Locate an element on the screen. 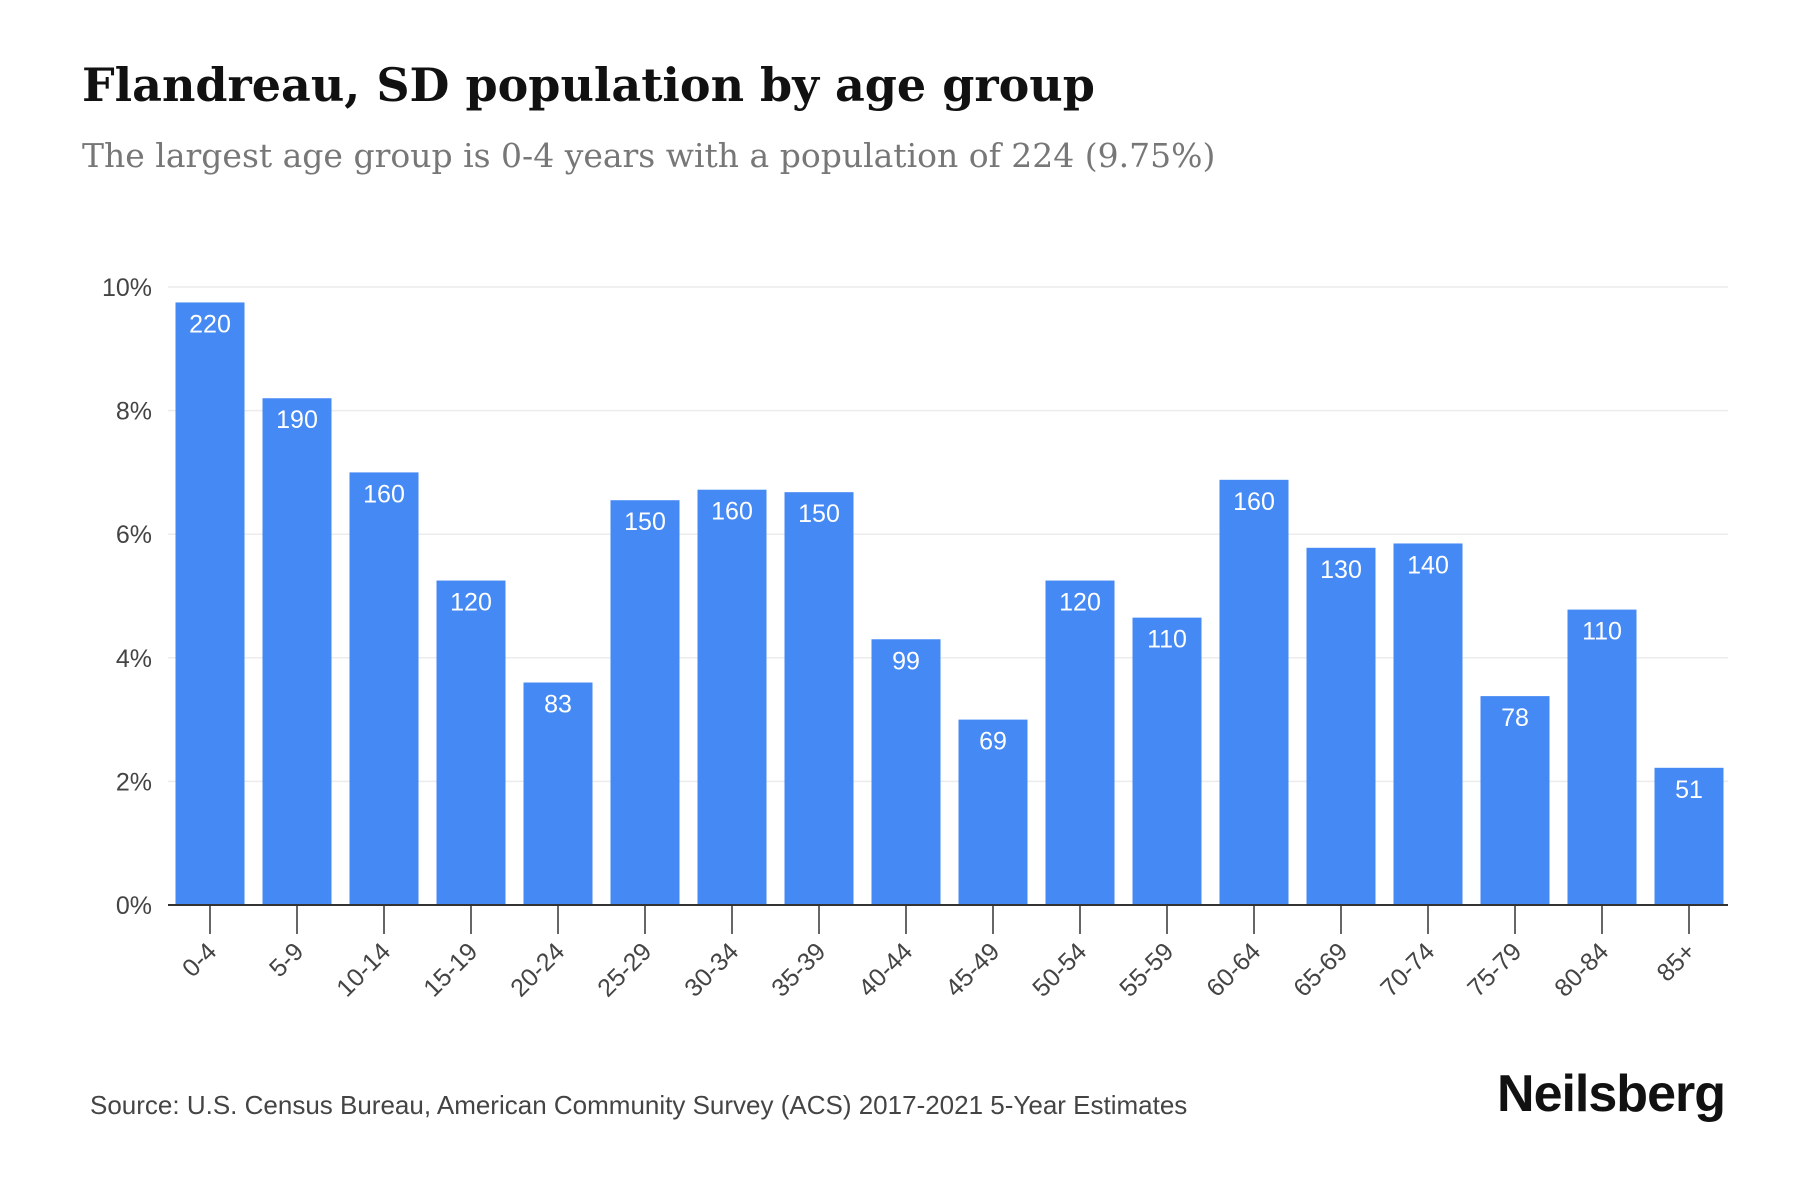 This screenshot has width=1800, height=1200. x-tick-label: 55-59 is located at coordinates (1146, 969).